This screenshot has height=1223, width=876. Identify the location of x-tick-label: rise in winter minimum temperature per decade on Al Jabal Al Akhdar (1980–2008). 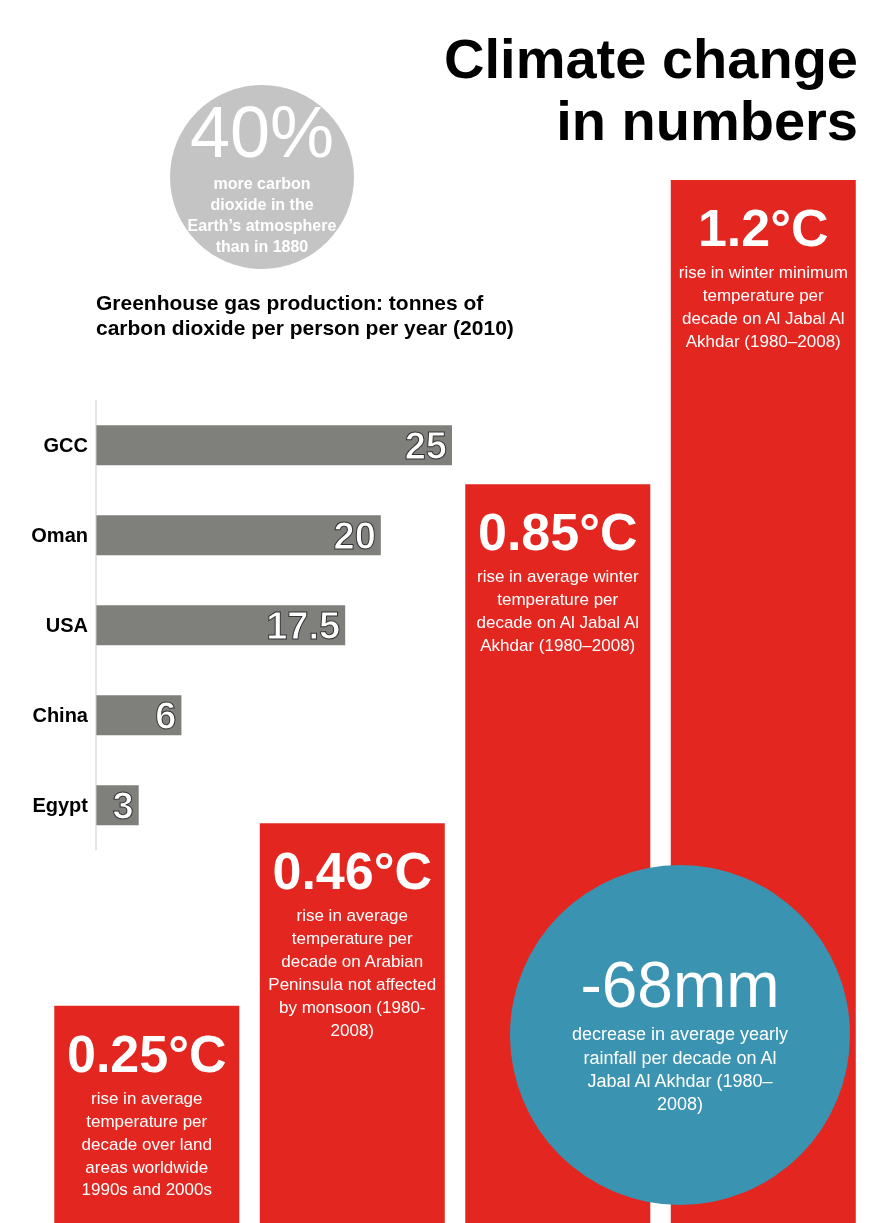
(763, 307).